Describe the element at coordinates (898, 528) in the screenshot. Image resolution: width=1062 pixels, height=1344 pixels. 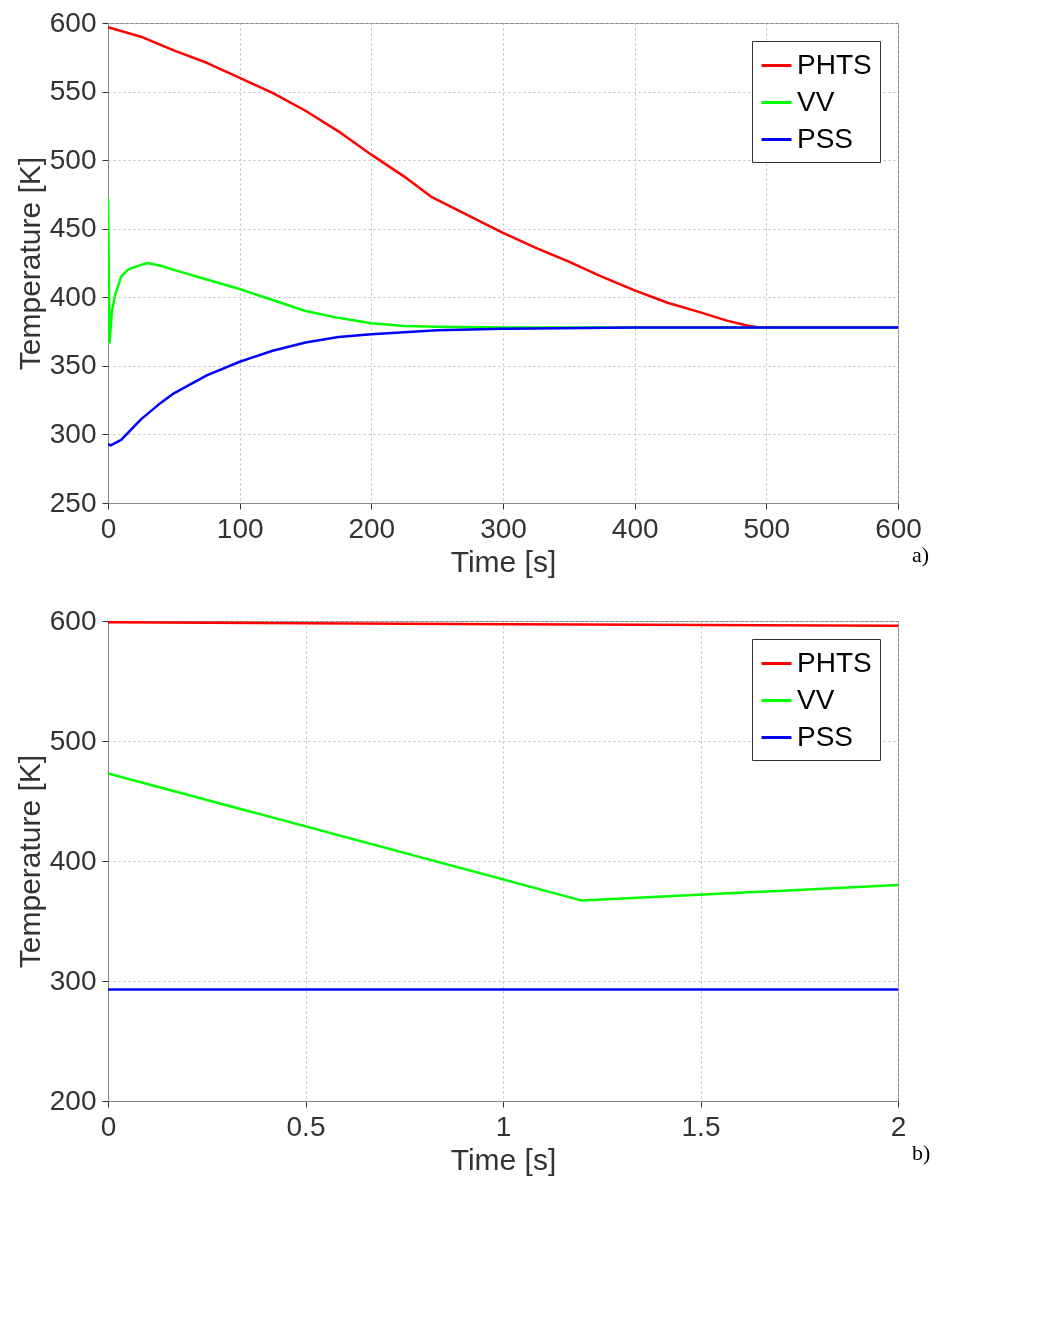
I see `x-tick-label: 600` at that location.